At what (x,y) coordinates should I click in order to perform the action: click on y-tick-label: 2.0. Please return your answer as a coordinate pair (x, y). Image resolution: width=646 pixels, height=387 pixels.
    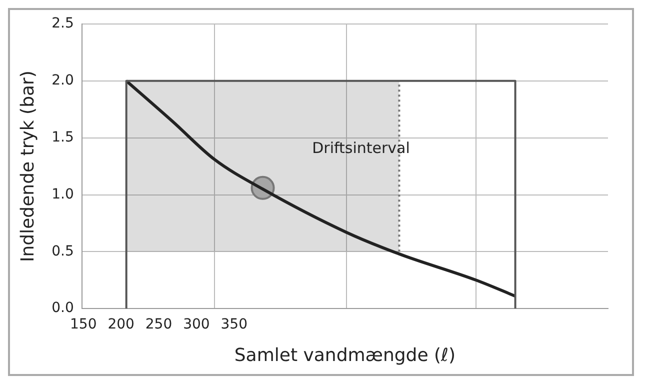
    Looking at the image, I should click on (63, 80).